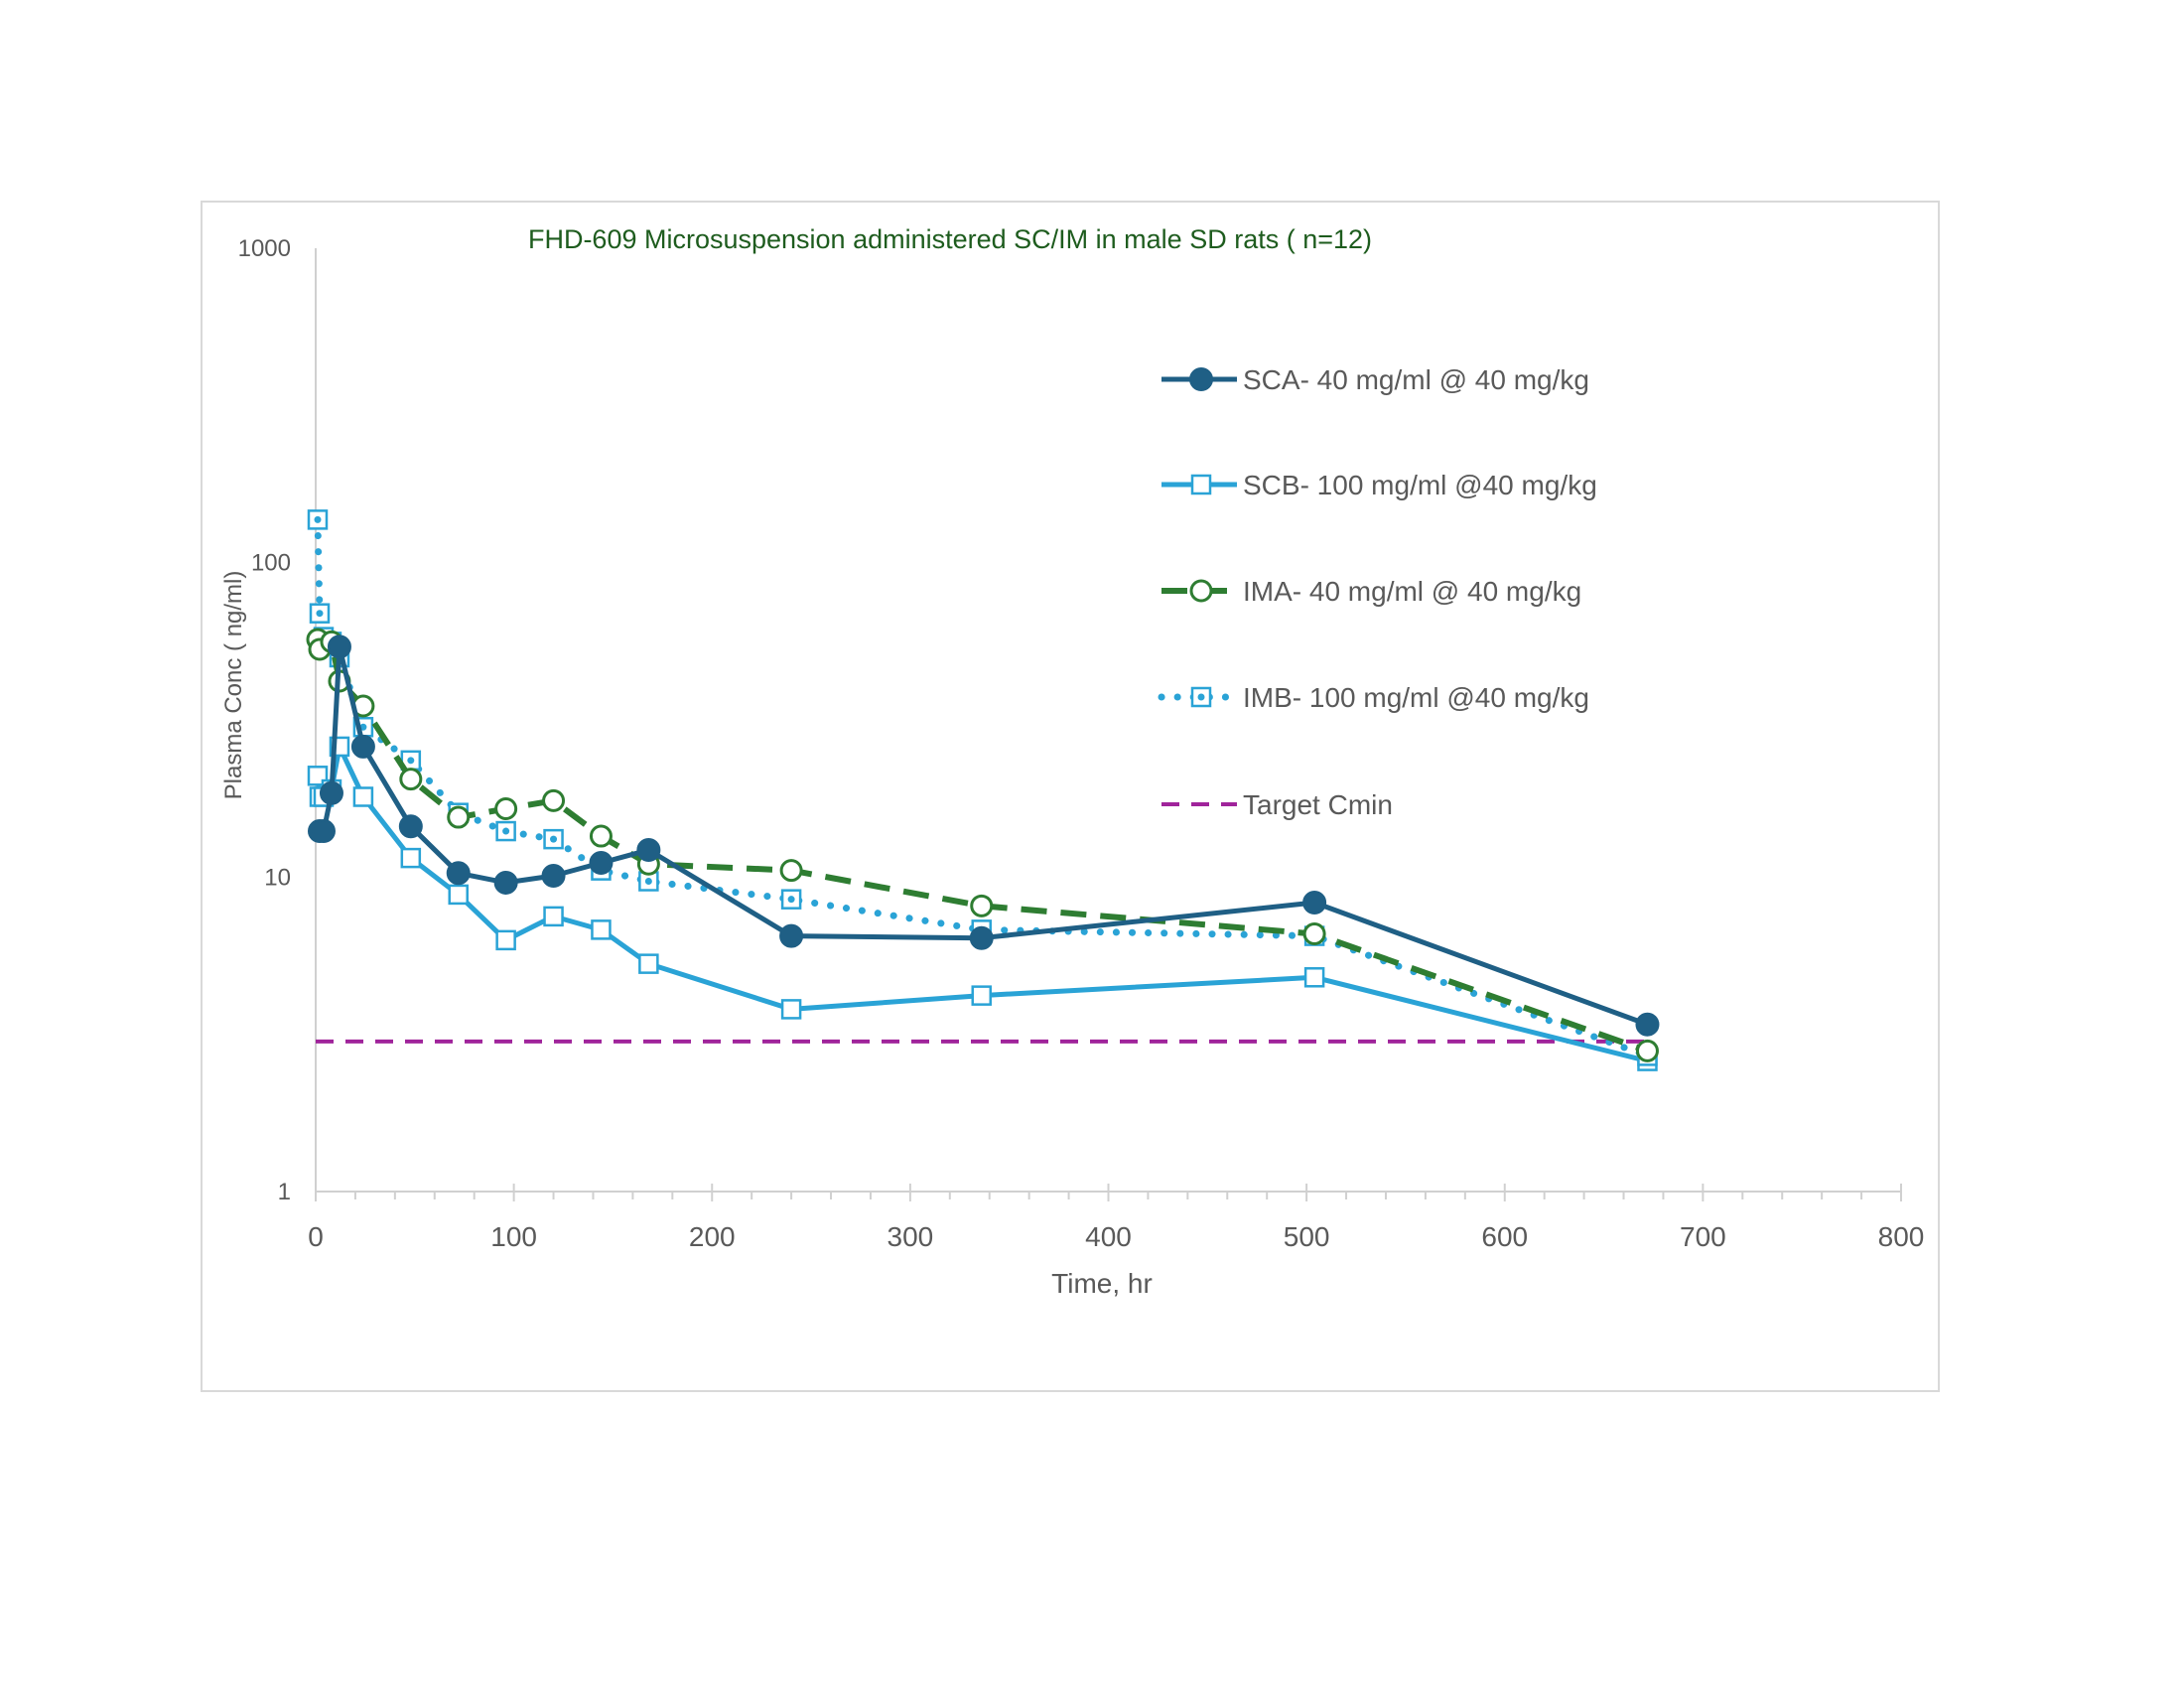  I want to click on x-tick-label: 0, so click(316, 1236).